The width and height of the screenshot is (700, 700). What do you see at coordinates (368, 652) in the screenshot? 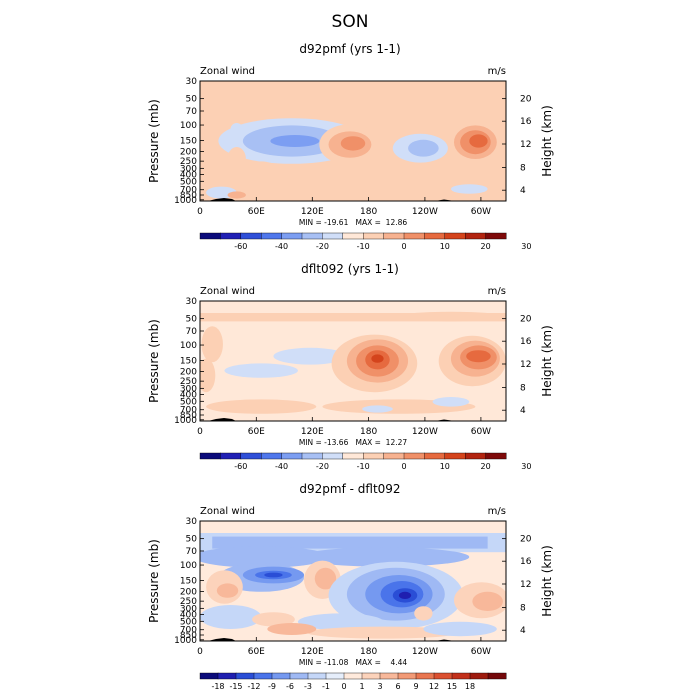
I see `x-tick-label: 180` at bounding box center [368, 652].